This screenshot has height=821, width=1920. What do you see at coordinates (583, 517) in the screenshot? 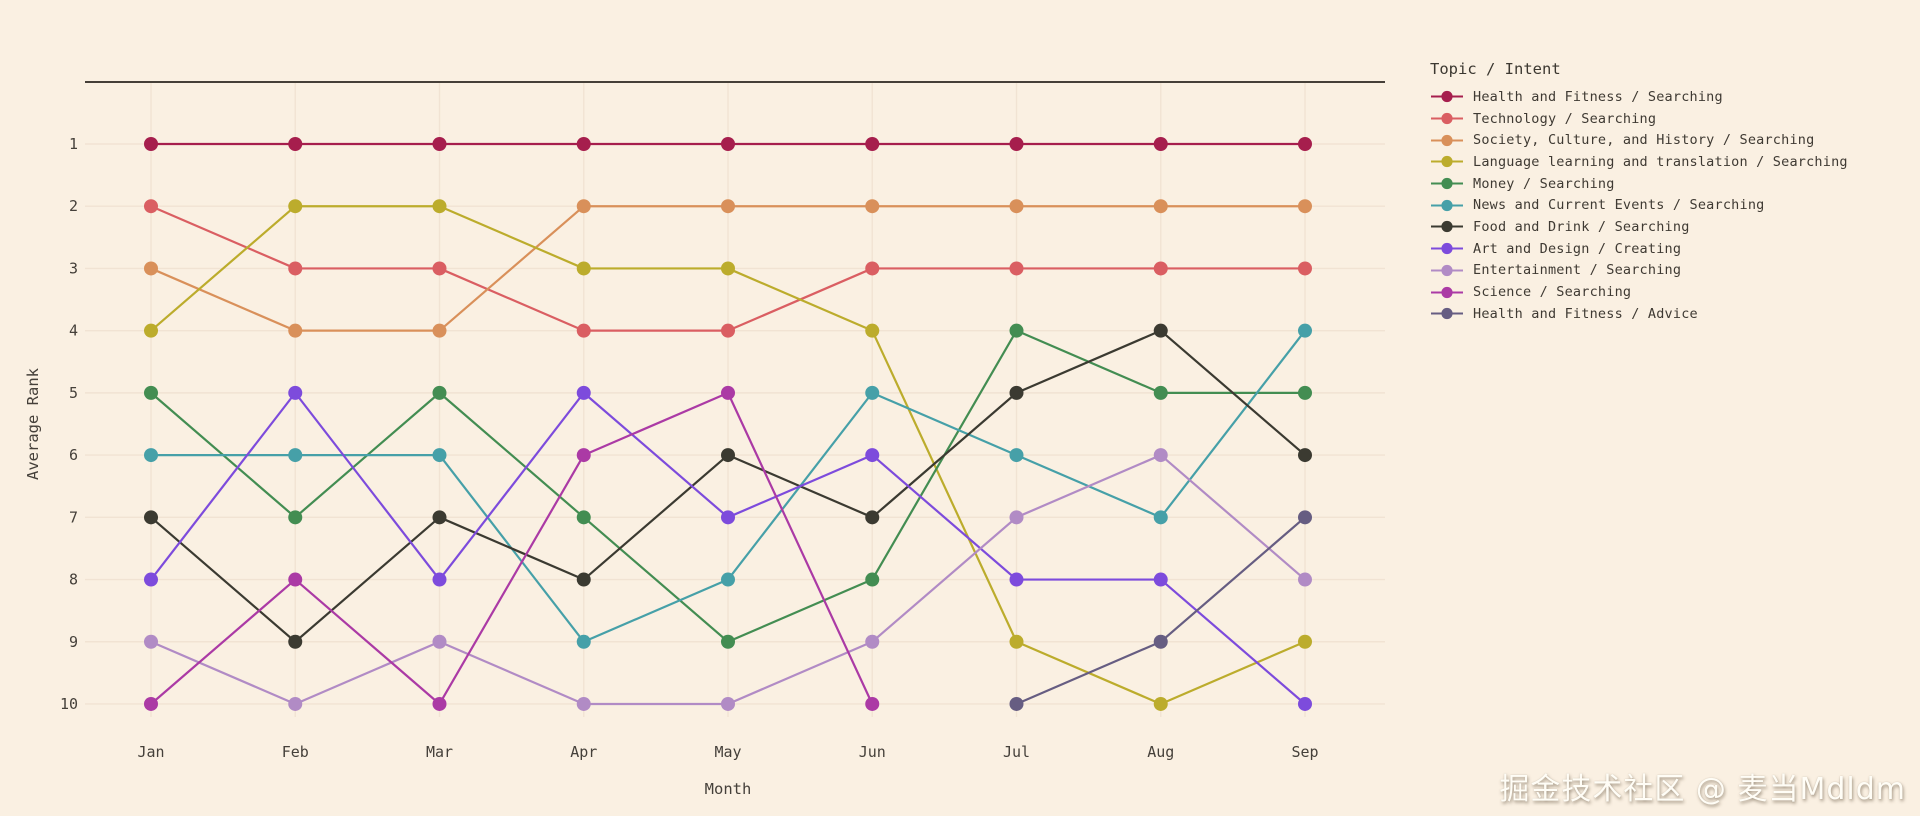
I see `point-money-searching-apr` at bounding box center [583, 517].